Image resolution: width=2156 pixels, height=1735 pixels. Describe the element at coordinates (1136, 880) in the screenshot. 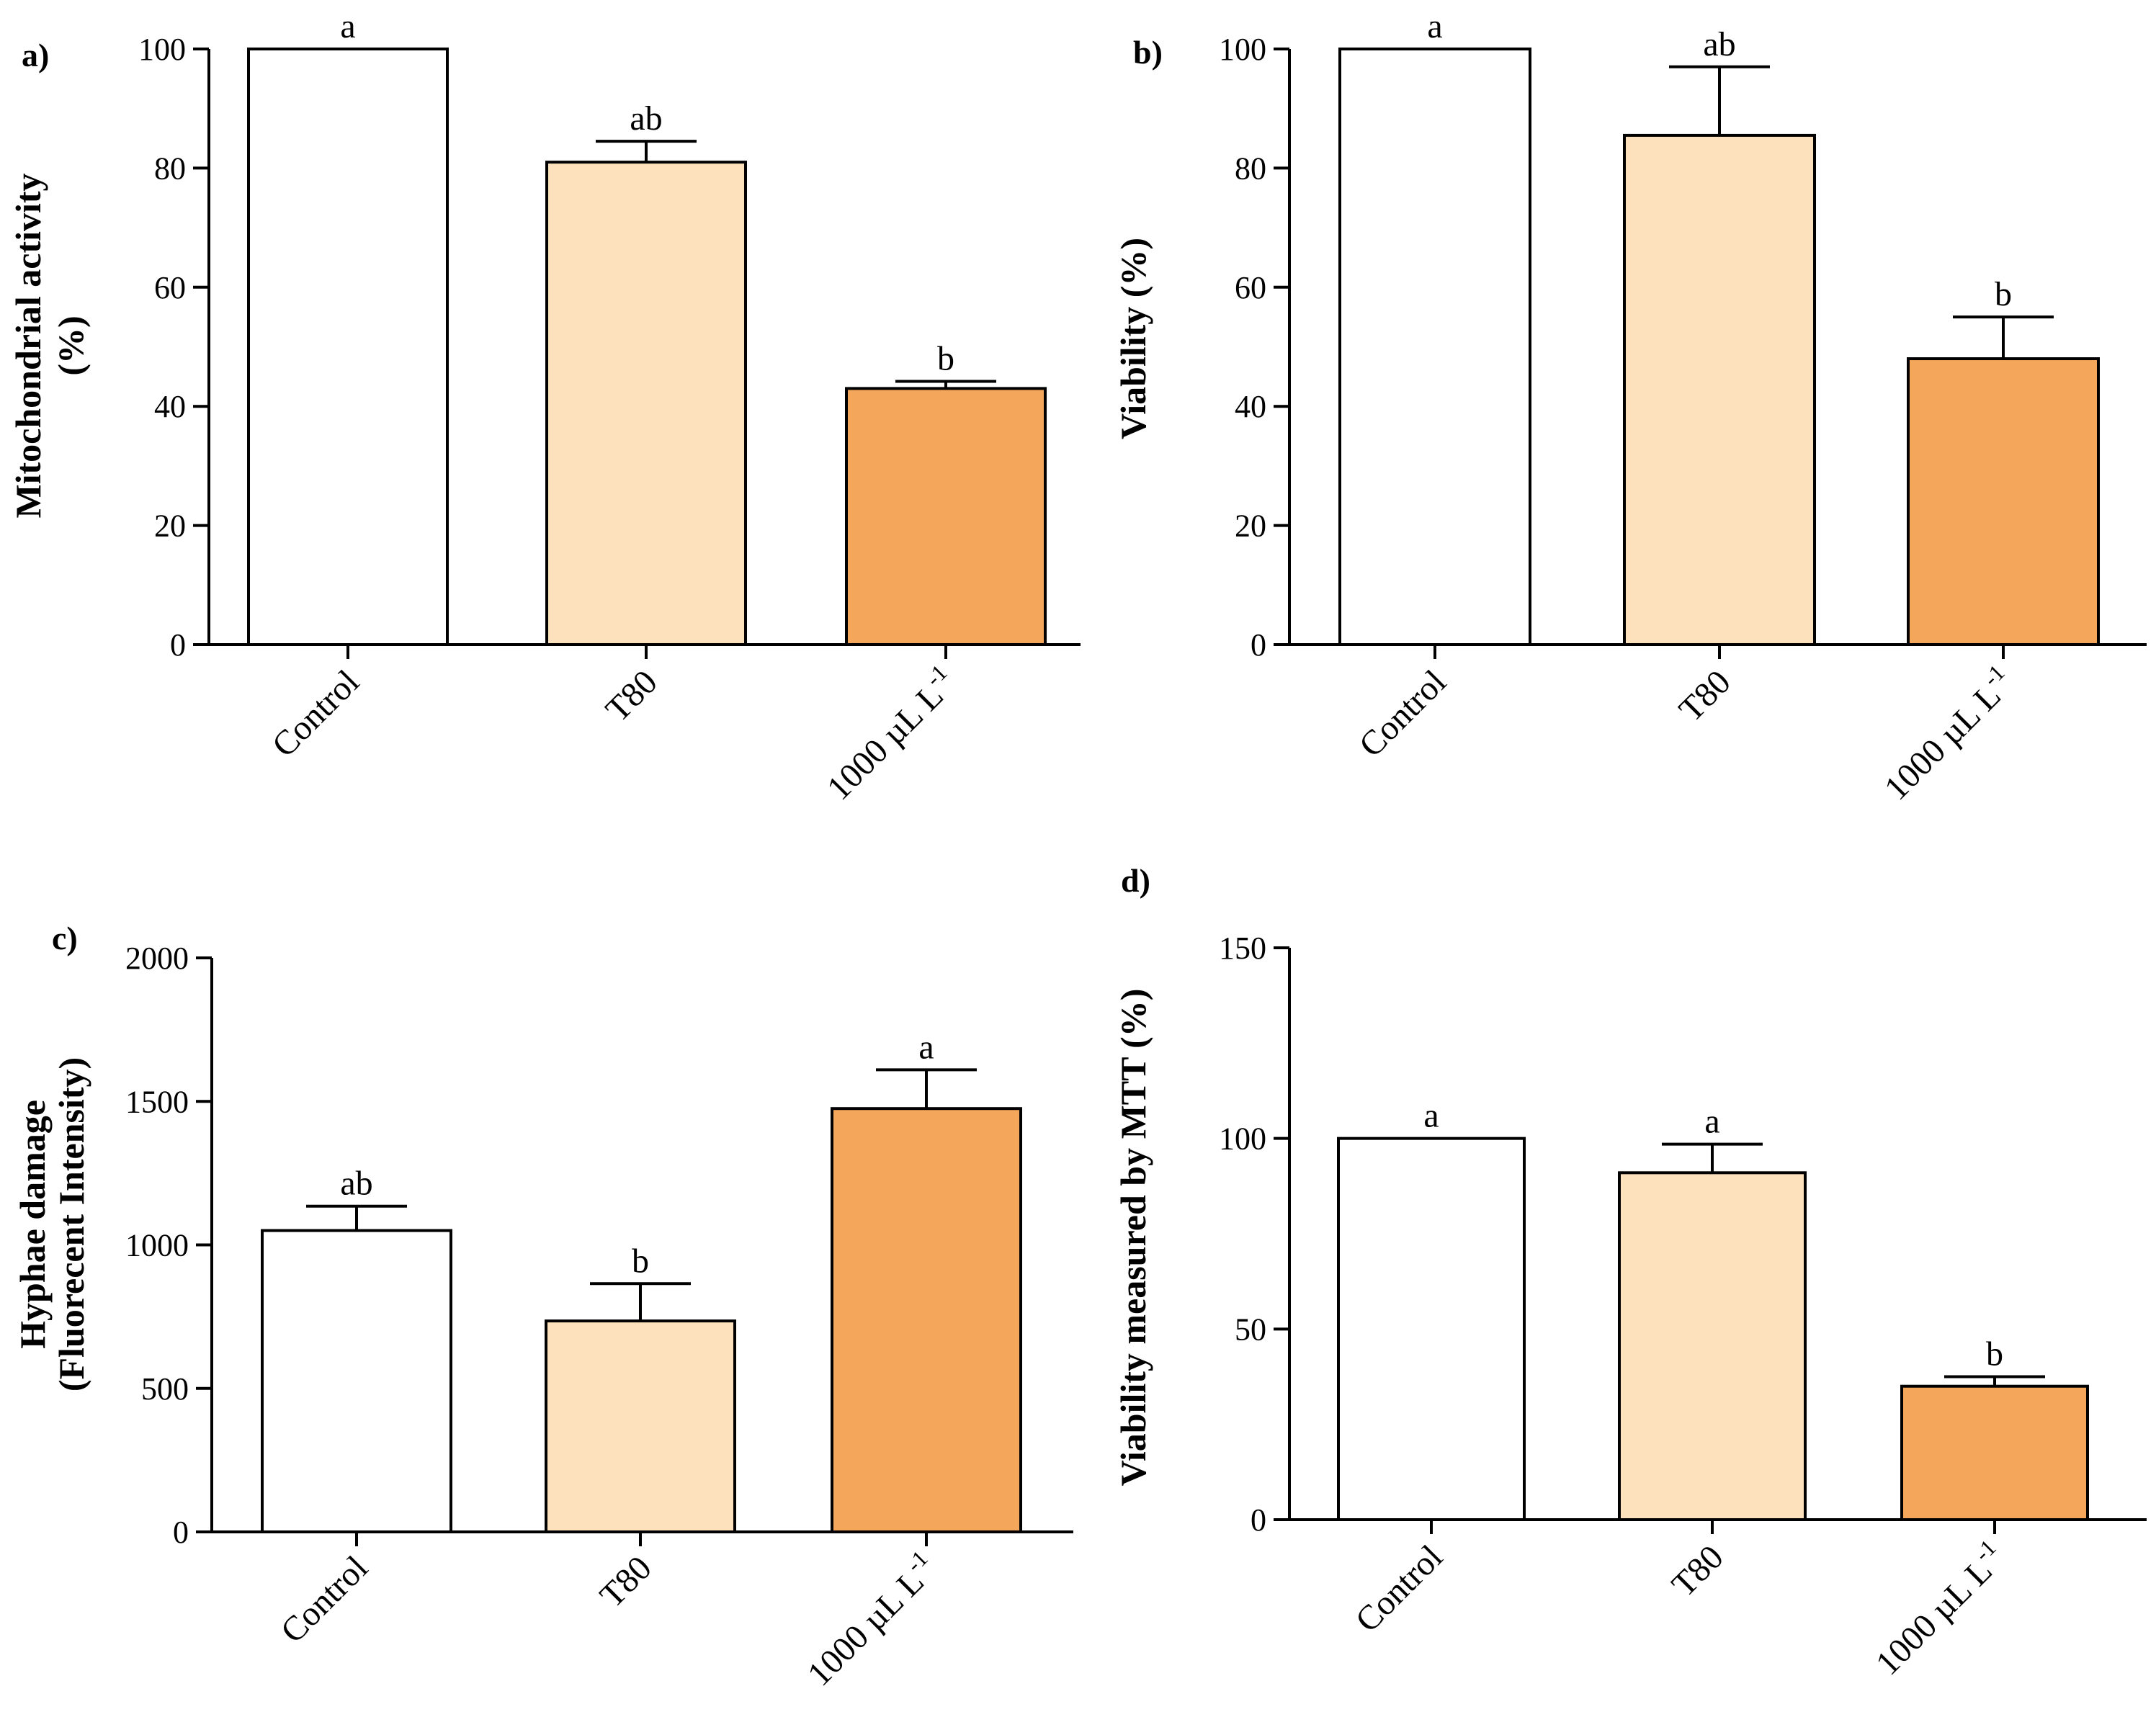

I see `panel-d-letter: d)` at that location.